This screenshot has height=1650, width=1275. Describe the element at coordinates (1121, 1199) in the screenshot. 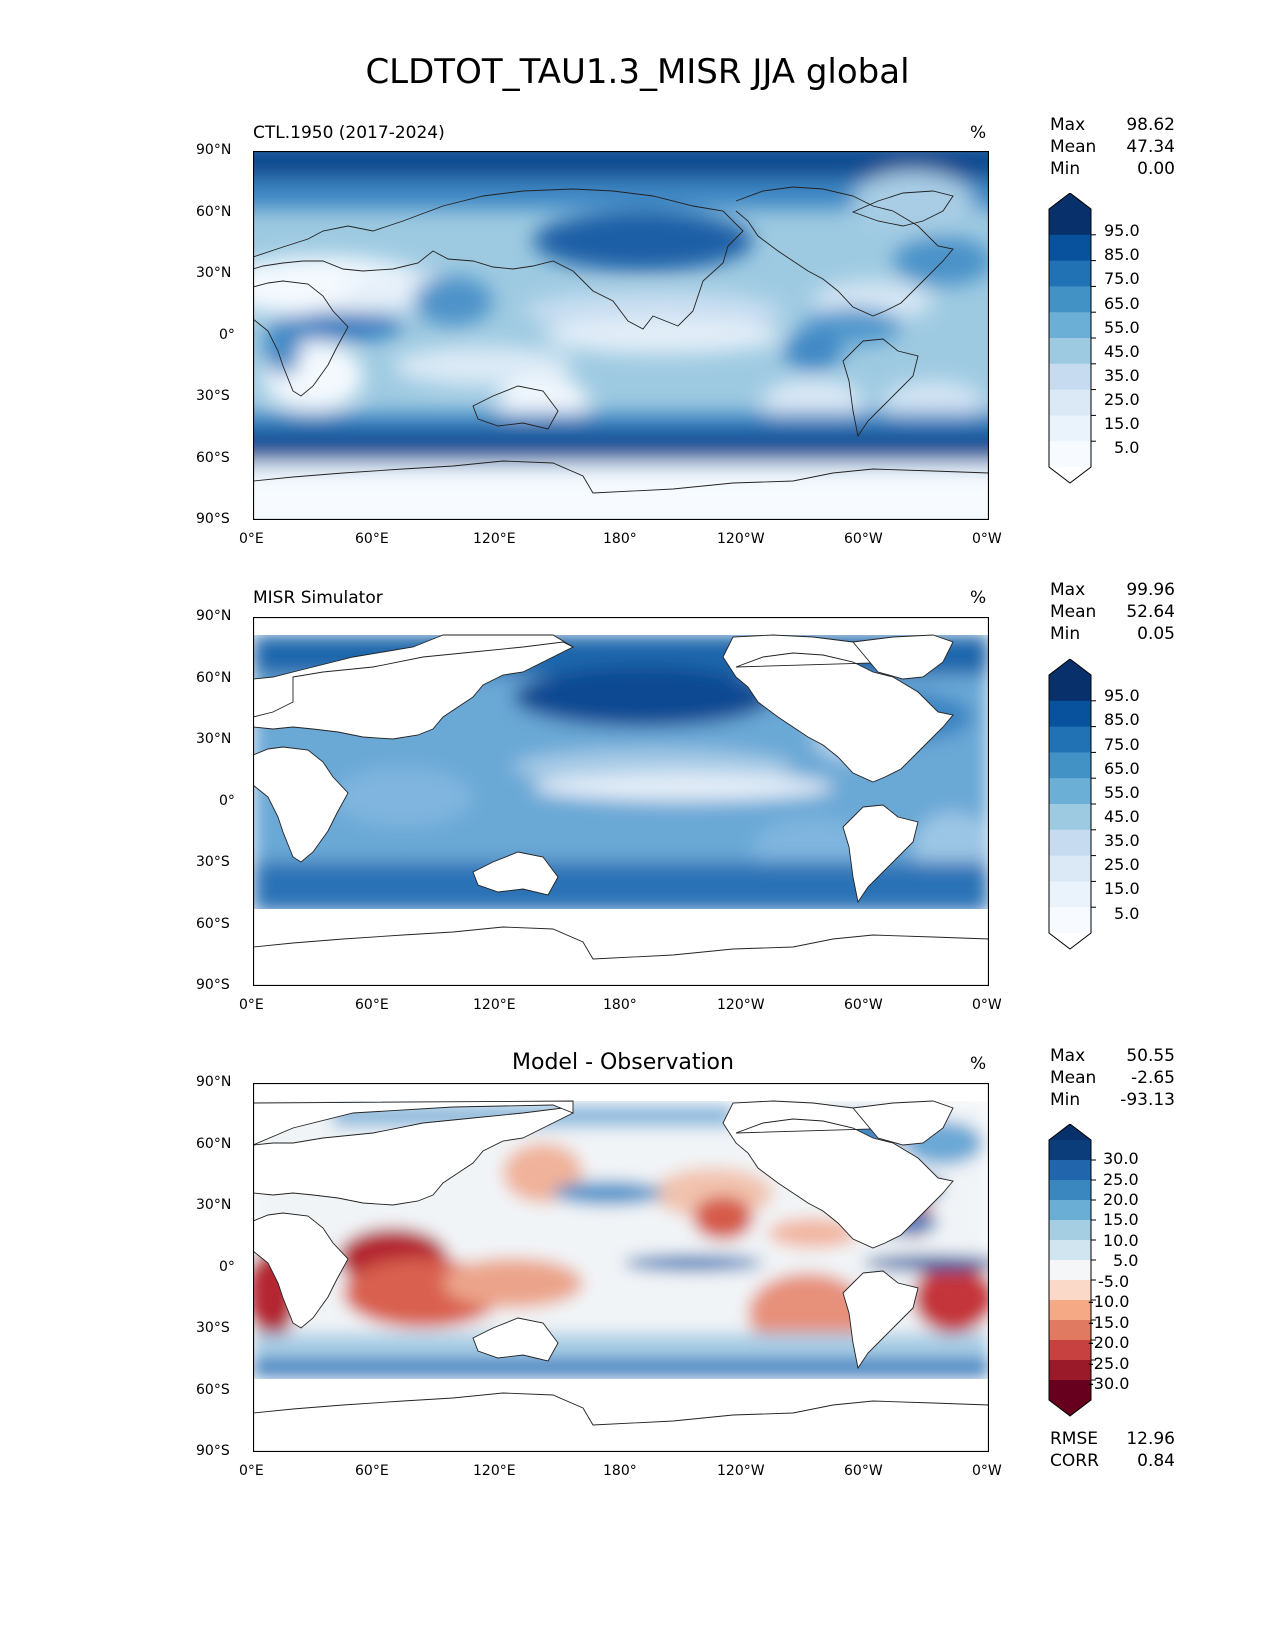

I see `colorbar-tick: 20.0` at that location.